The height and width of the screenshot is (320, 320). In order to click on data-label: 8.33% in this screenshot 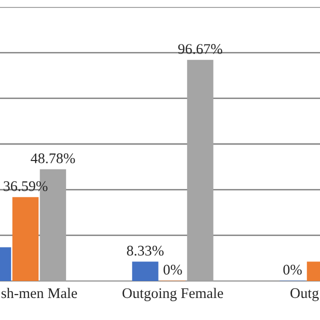, I will do `click(145, 251)`.